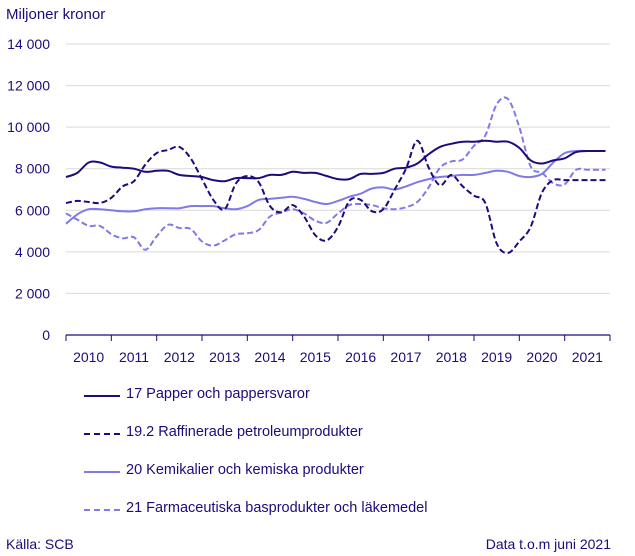 The height and width of the screenshot is (556, 635). I want to click on y-tick-label: 10 000, so click(28, 127).